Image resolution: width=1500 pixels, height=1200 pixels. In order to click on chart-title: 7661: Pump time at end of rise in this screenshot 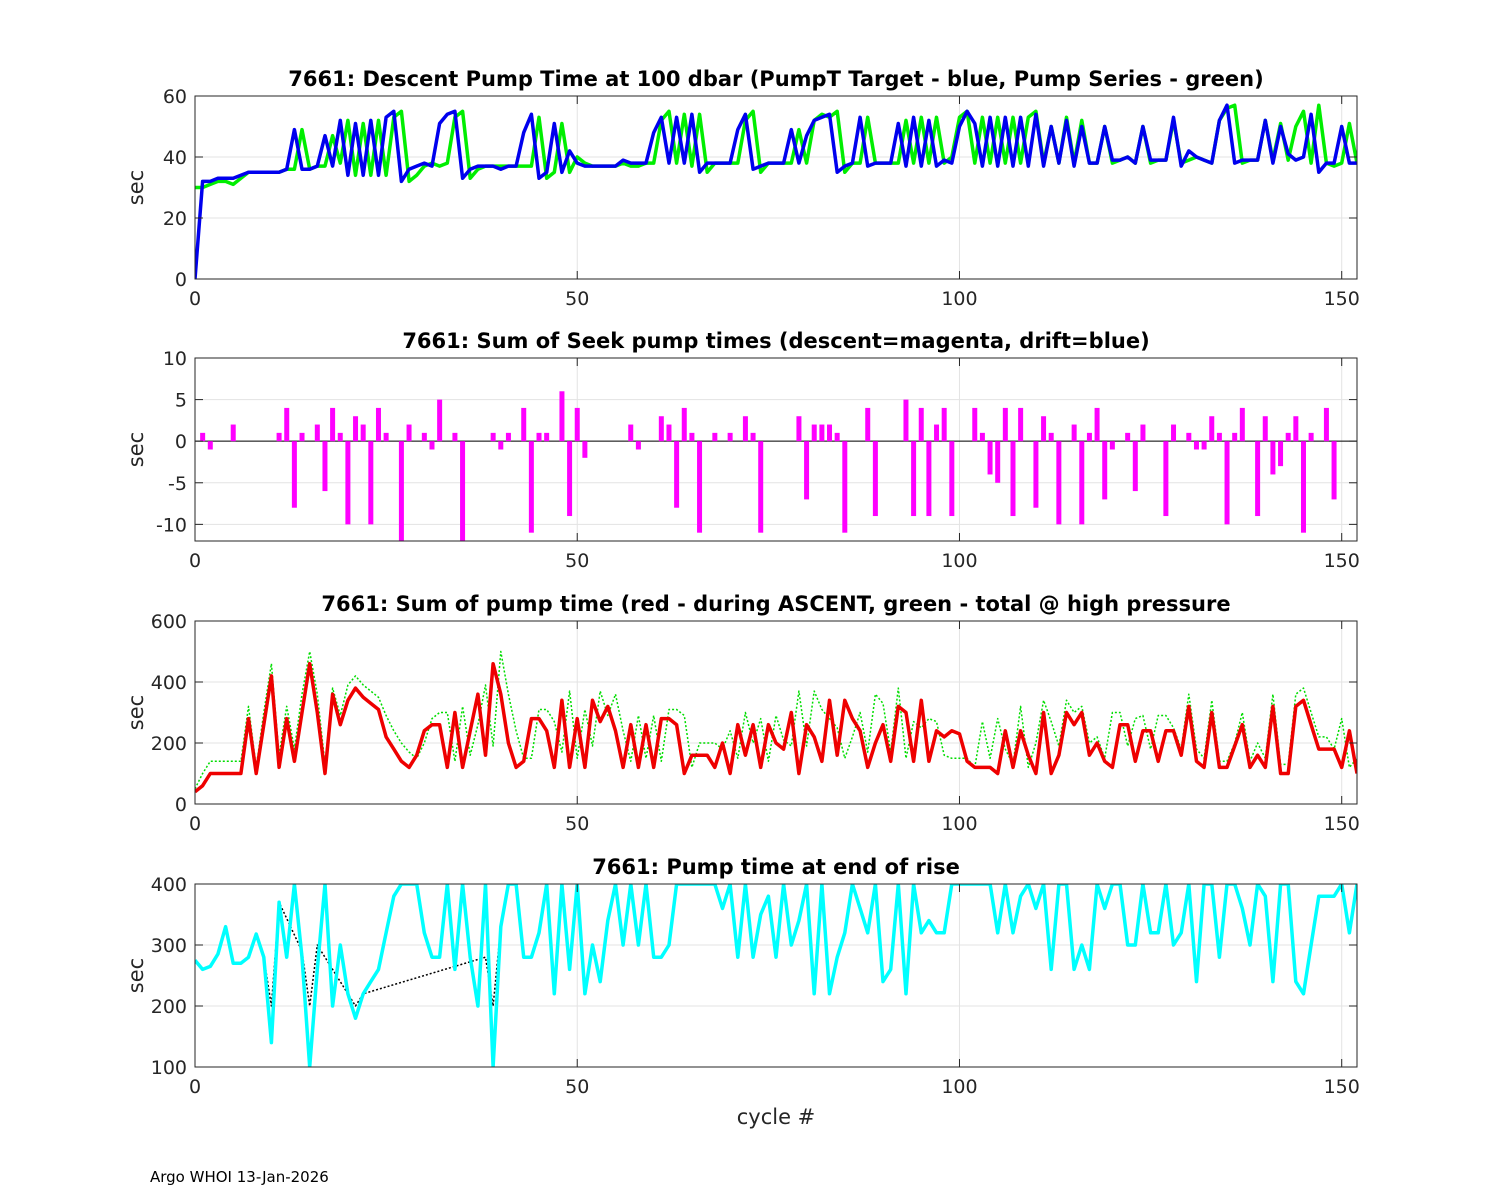, I will do `click(776, 867)`.